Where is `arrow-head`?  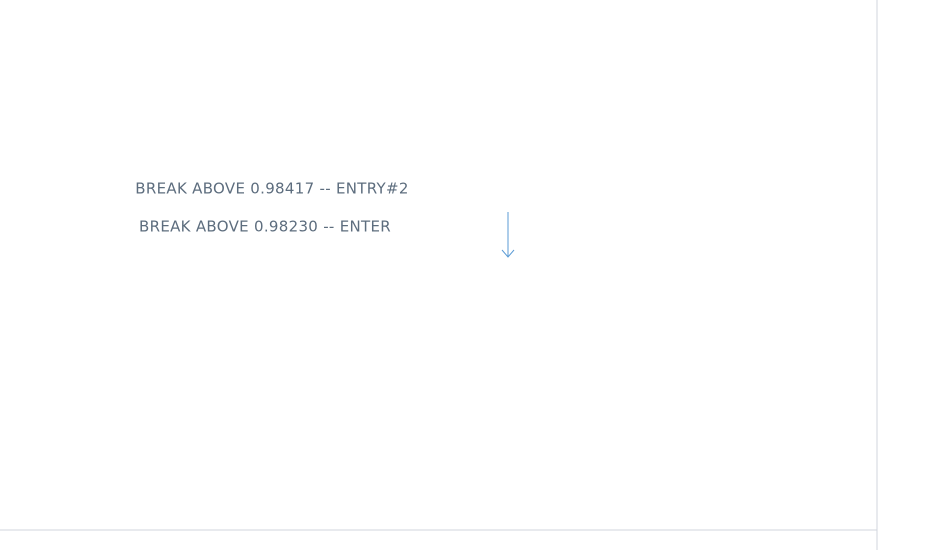 arrow-head is located at coordinates (508, 253).